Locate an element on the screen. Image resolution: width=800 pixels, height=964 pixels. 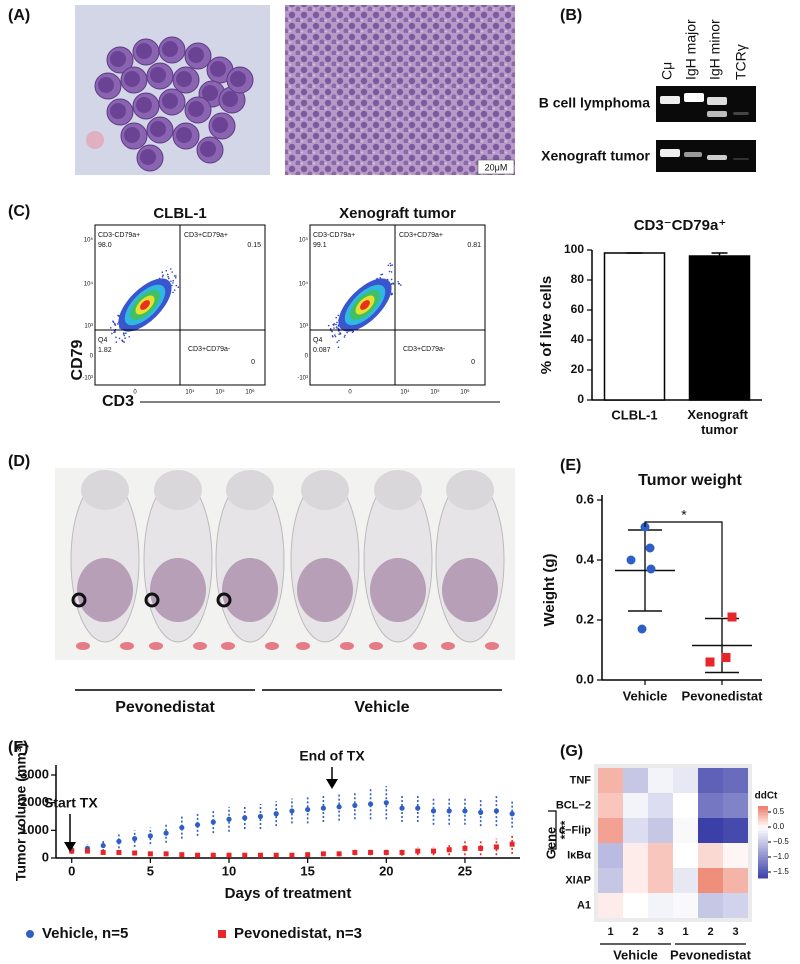
quadrant-value: 1.82 is located at coordinates (105, 350).